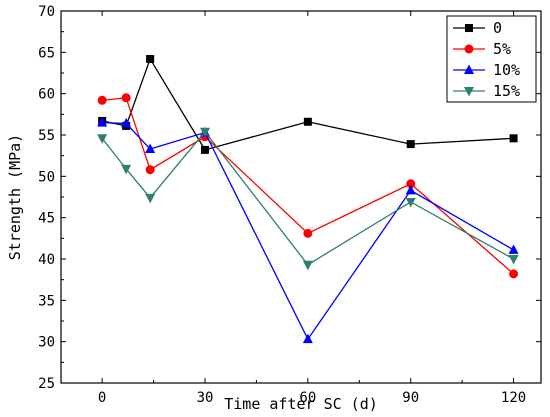 The height and width of the screenshot is (417, 550). What do you see at coordinates (15, 197) in the screenshot?
I see `y-axis-title: Strength (MPa)` at bounding box center [15, 197].